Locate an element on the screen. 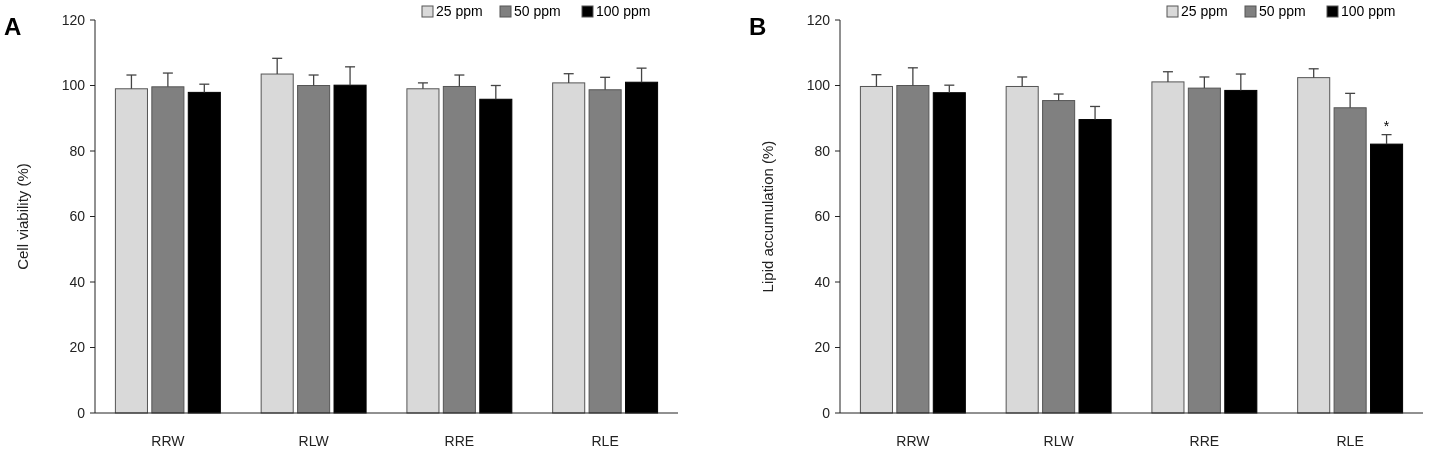  annotation: * is located at coordinates (1386, 125).